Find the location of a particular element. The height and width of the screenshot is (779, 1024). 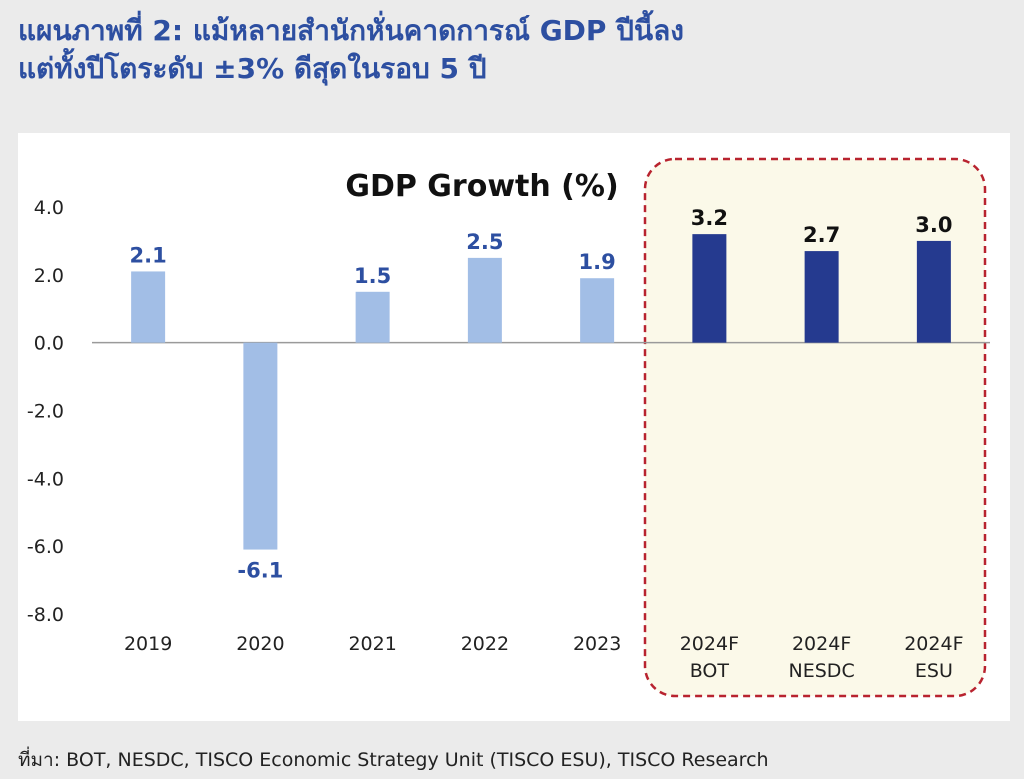

y-tick-label: -8.0 is located at coordinates (45, 615).